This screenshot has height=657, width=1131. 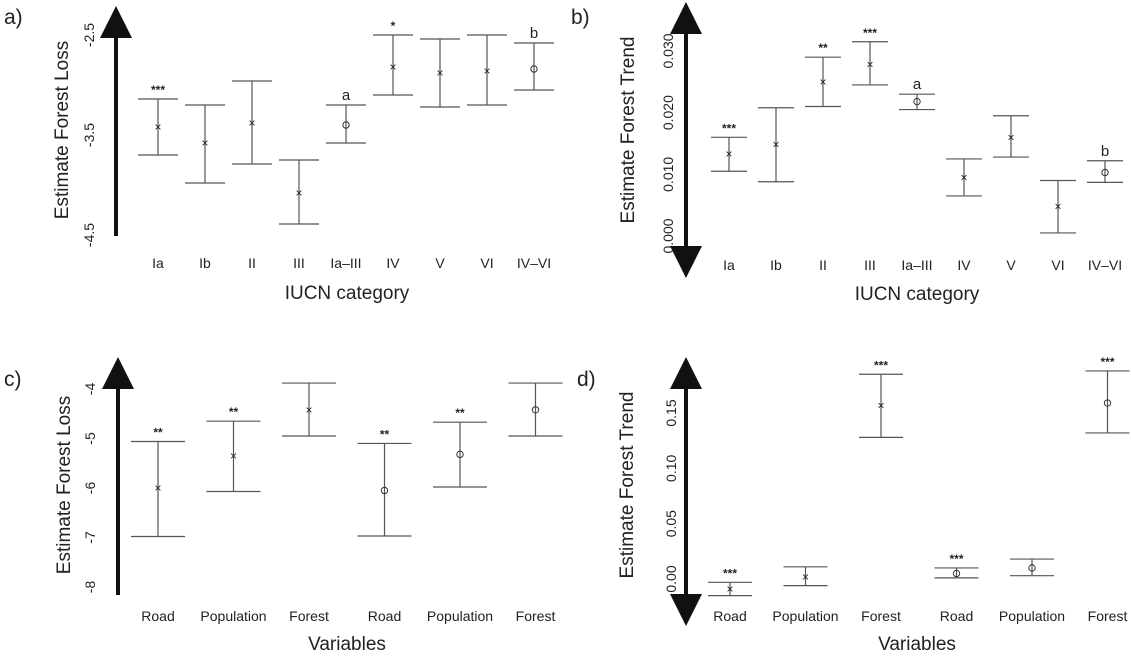 What do you see at coordinates (1105, 265) in the screenshot?
I see `panel-b-x-tick-label: IV–VI` at bounding box center [1105, 265].